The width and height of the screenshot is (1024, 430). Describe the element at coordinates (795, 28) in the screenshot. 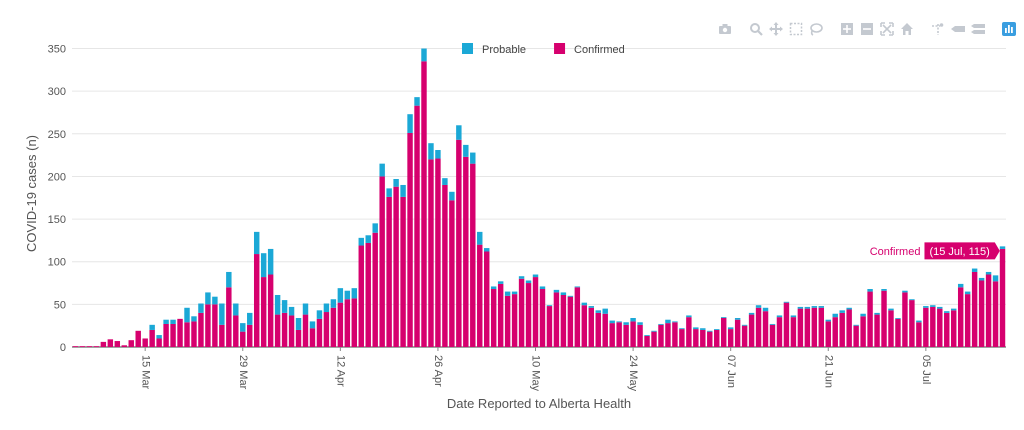

I see `box-select-icon` at that location.